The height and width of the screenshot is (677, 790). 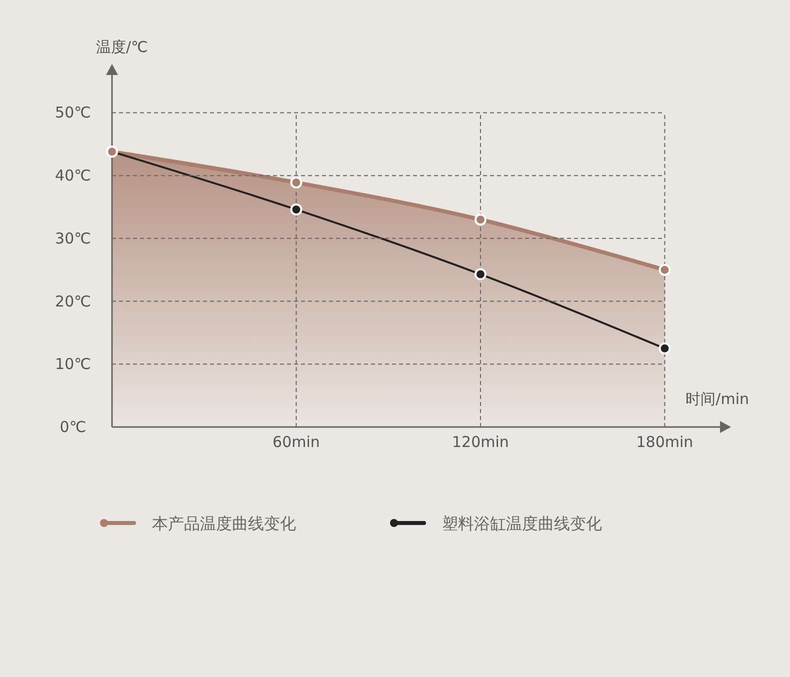 I want to click on legend-label: 本产品温度曲线变化, so click(x=224, y=523).